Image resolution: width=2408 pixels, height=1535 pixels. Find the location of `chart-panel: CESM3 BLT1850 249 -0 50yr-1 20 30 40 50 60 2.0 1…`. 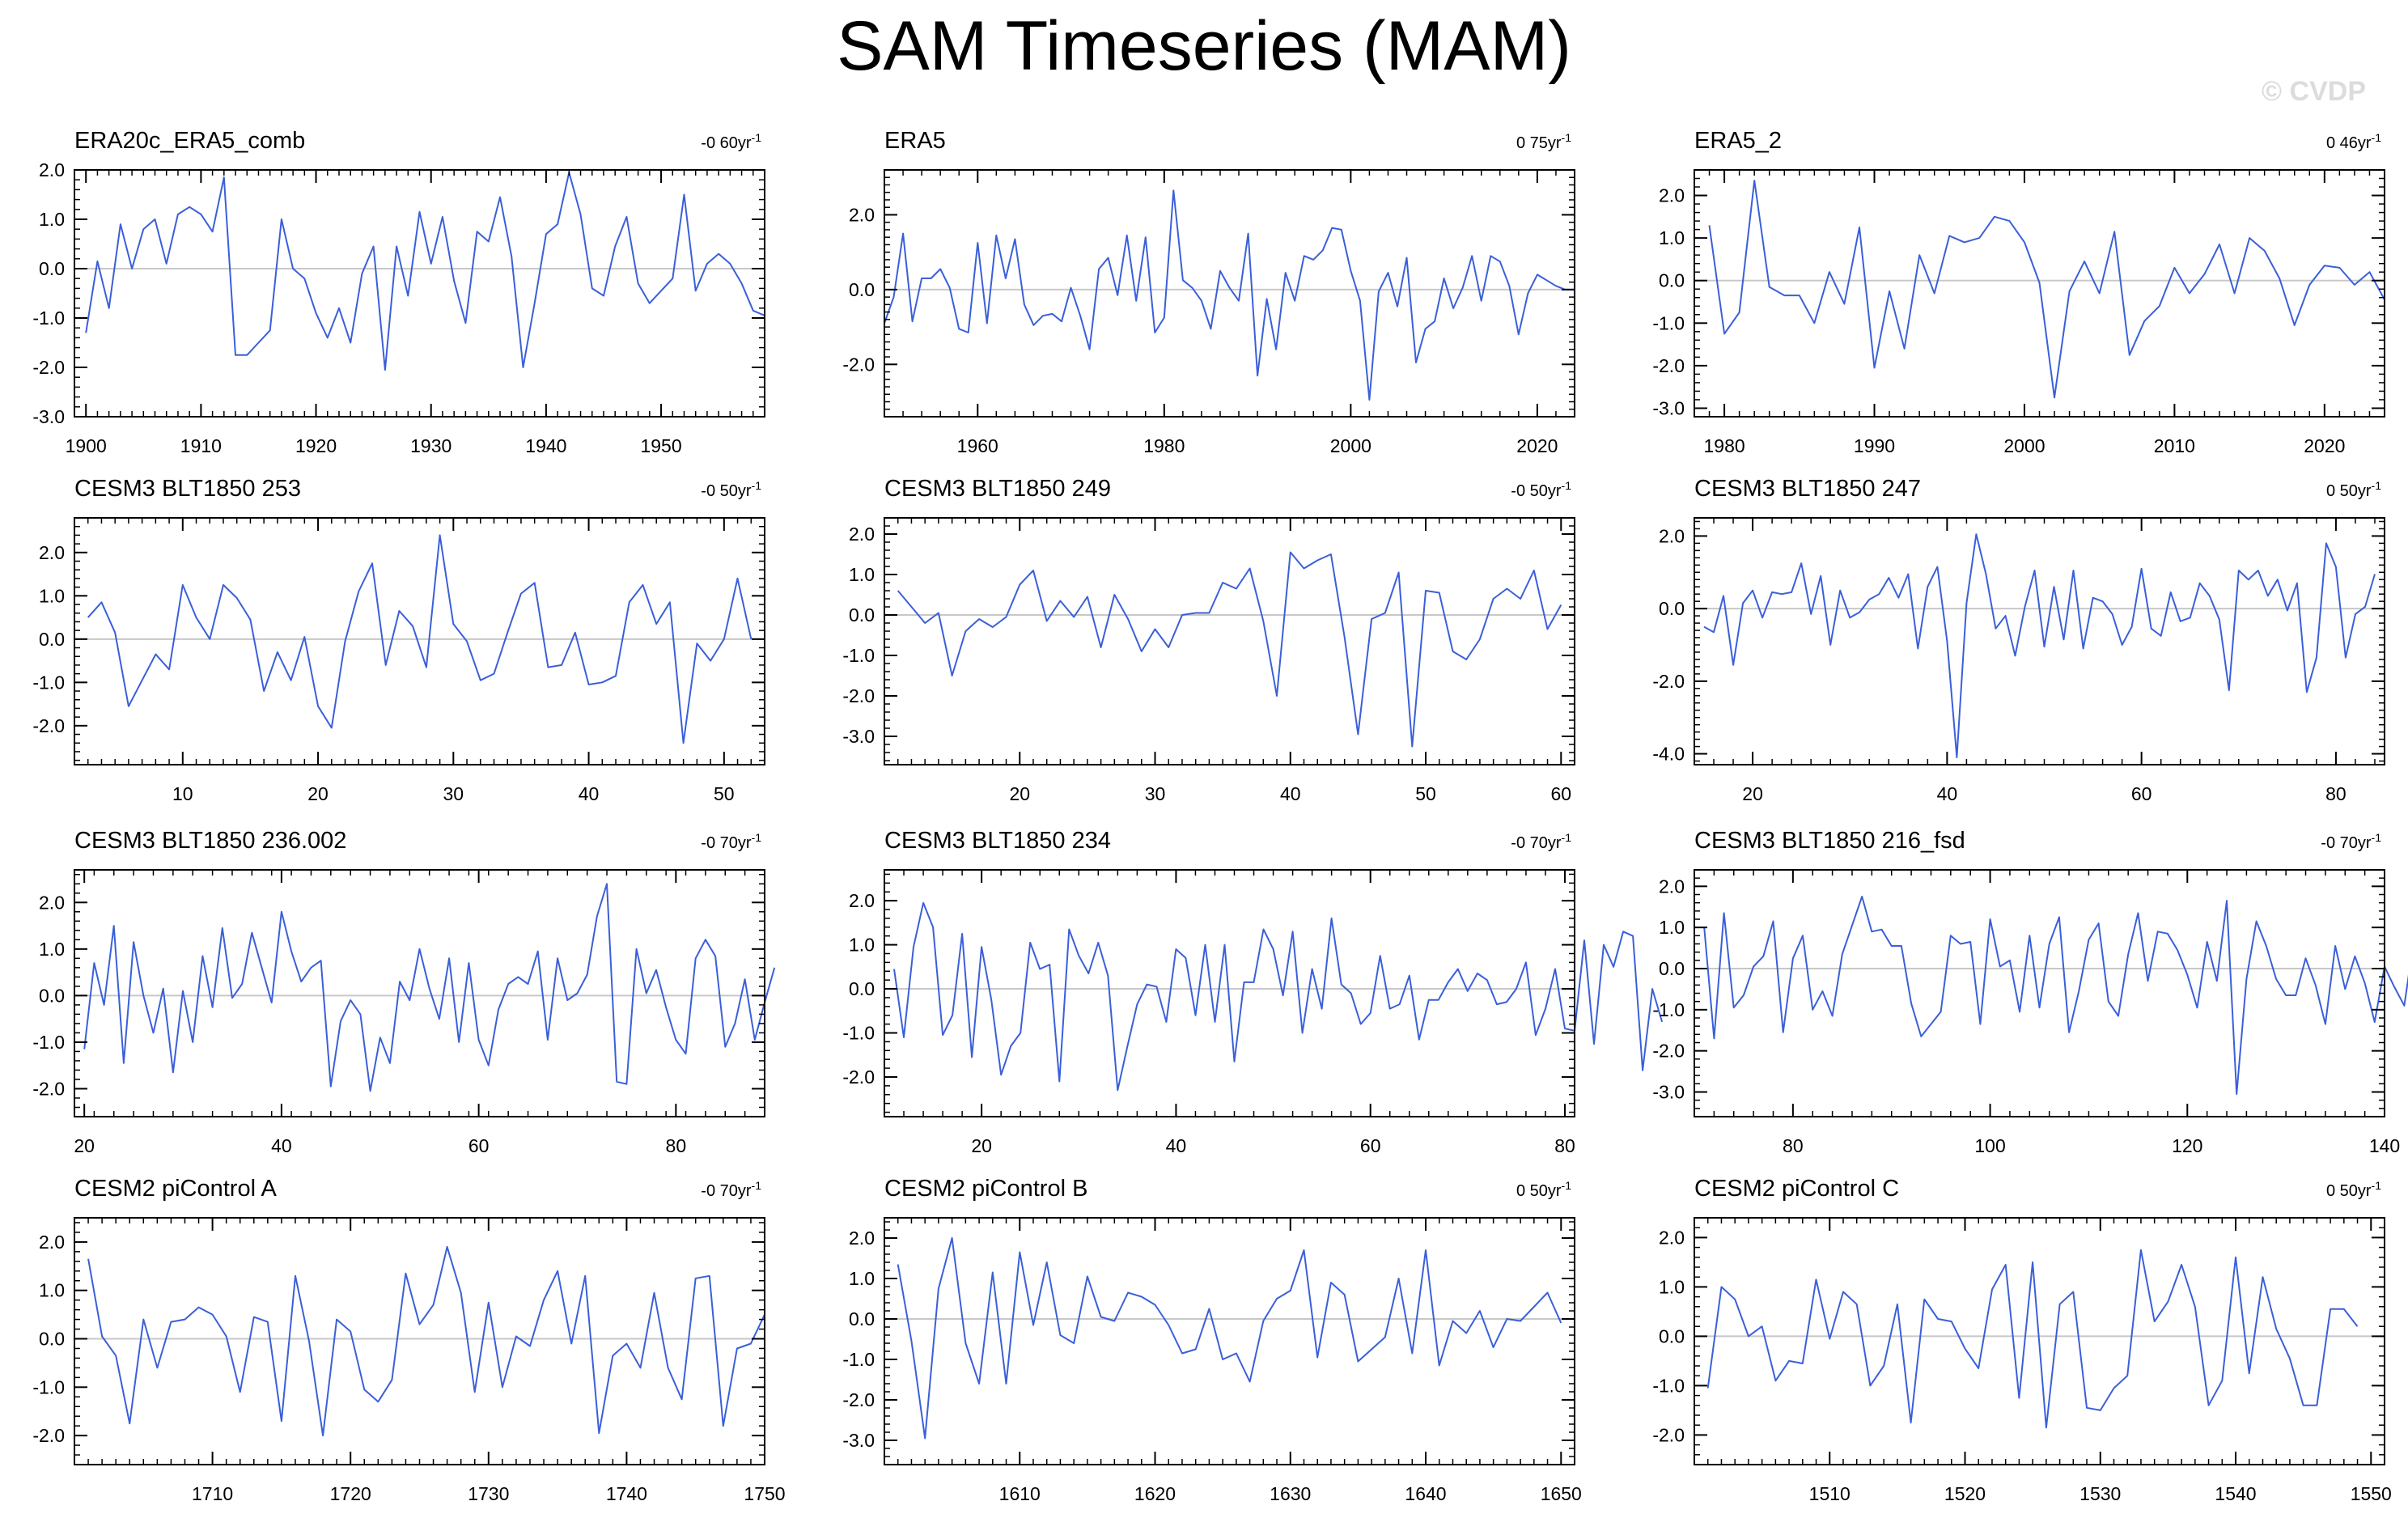

chart-panel: CESM3 BLT1850 249 -0 50yr-1 20 30 40 50 60 2.0 1… is located at coordinates (1208, 640).